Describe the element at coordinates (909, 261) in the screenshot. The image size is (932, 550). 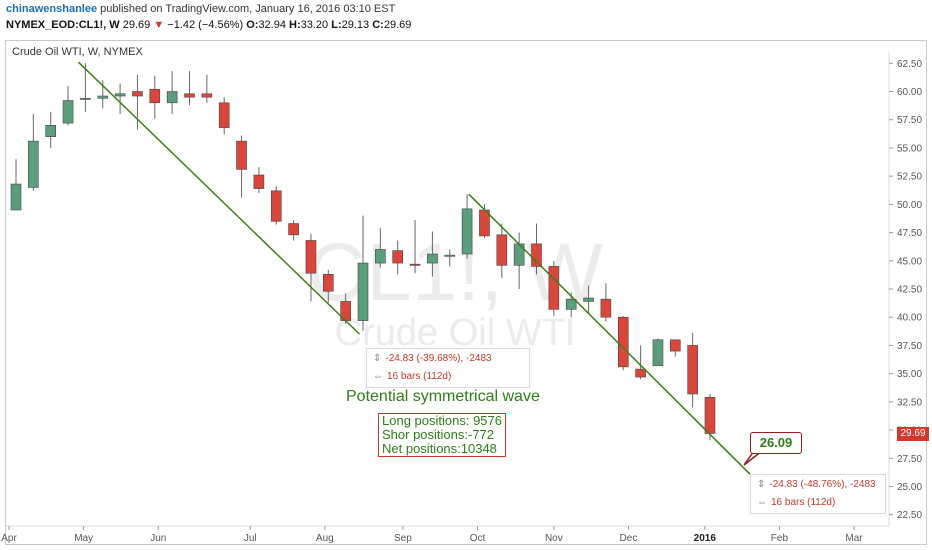
I see `y-tick-label: 45.00` at that location.